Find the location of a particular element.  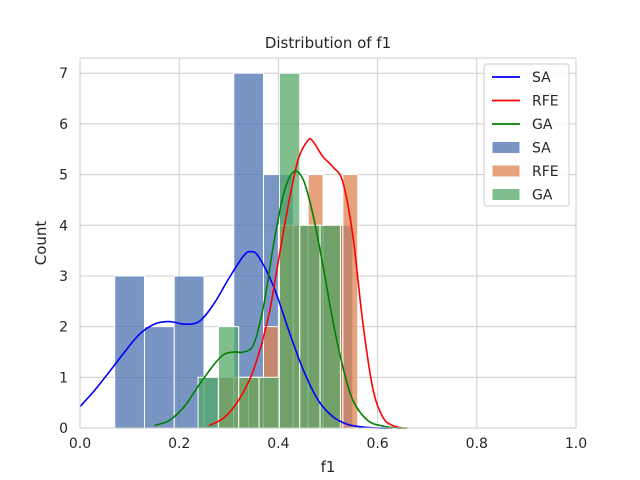

legend: SA RFE GA SA RFE GA is located at coordinates (526, 135).